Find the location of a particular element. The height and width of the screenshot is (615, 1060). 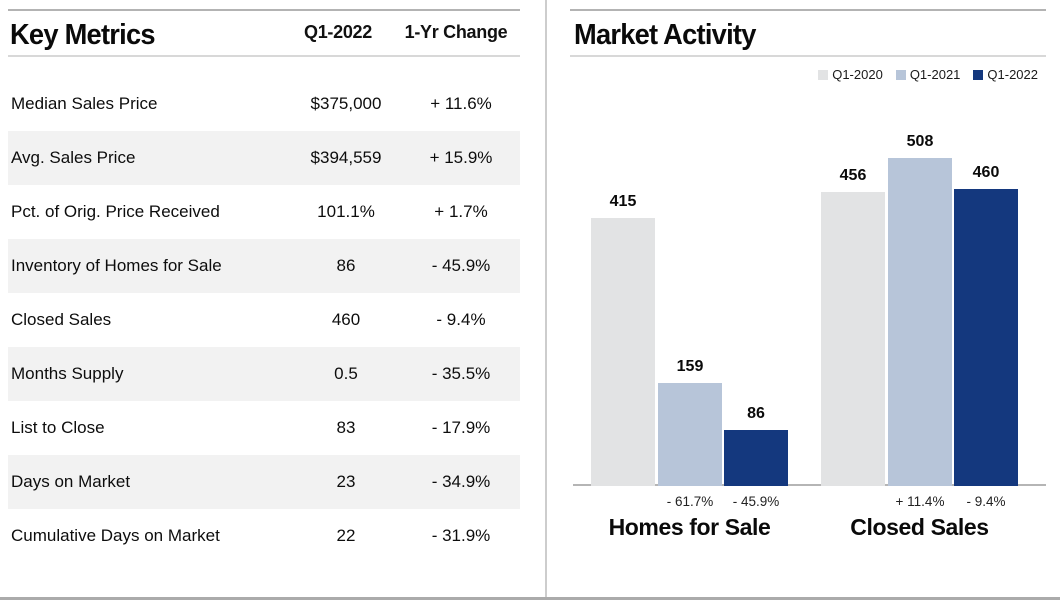

row-label: Inventory of Homes for Sale is located at coordinates (116, 265).